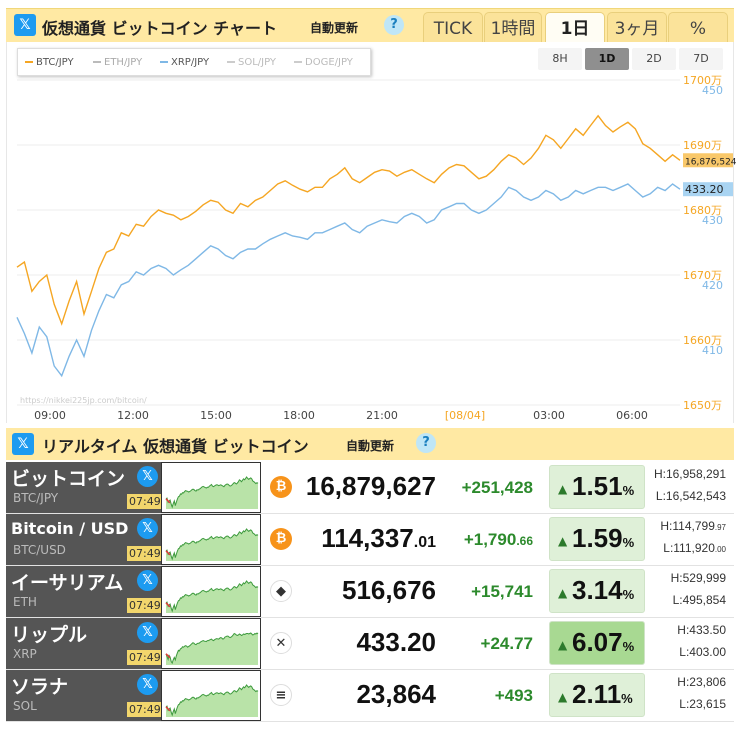 The height and width of the screenshot is (729, 746). What do you see at coordinates (701, 59) in the screenshot?
I see `range-7d-button: 7D` at bounding box center [701, 59].